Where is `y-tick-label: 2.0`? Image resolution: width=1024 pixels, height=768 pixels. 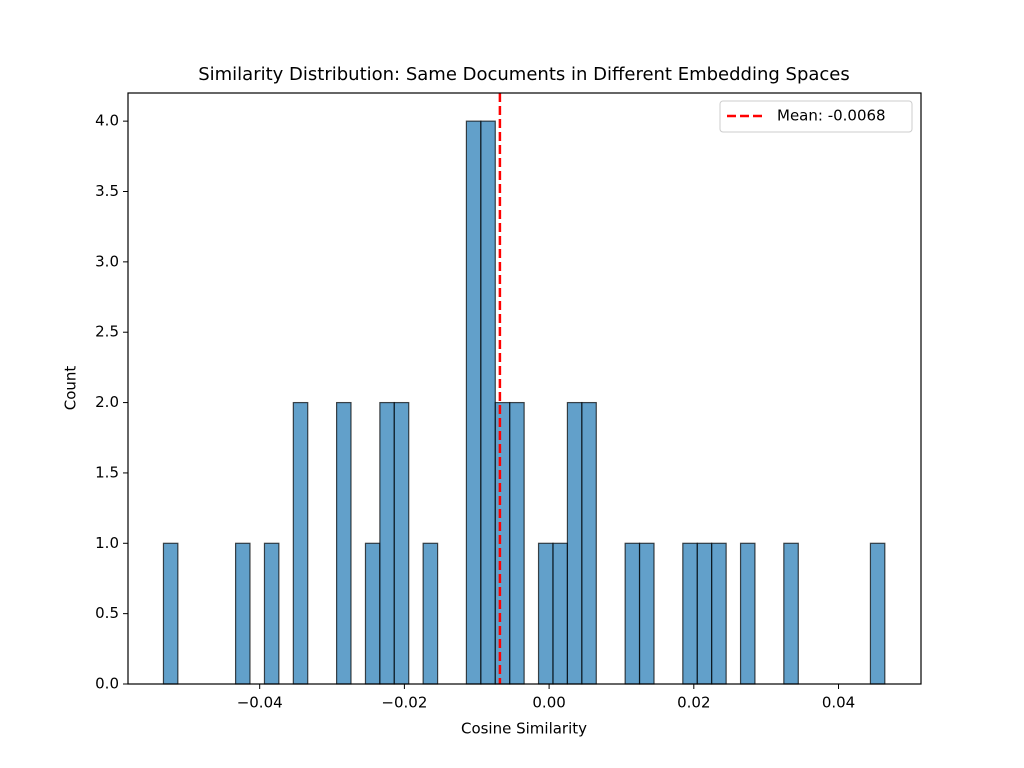 y-tick-label: 2.0 is located at coordinates (107, 402).